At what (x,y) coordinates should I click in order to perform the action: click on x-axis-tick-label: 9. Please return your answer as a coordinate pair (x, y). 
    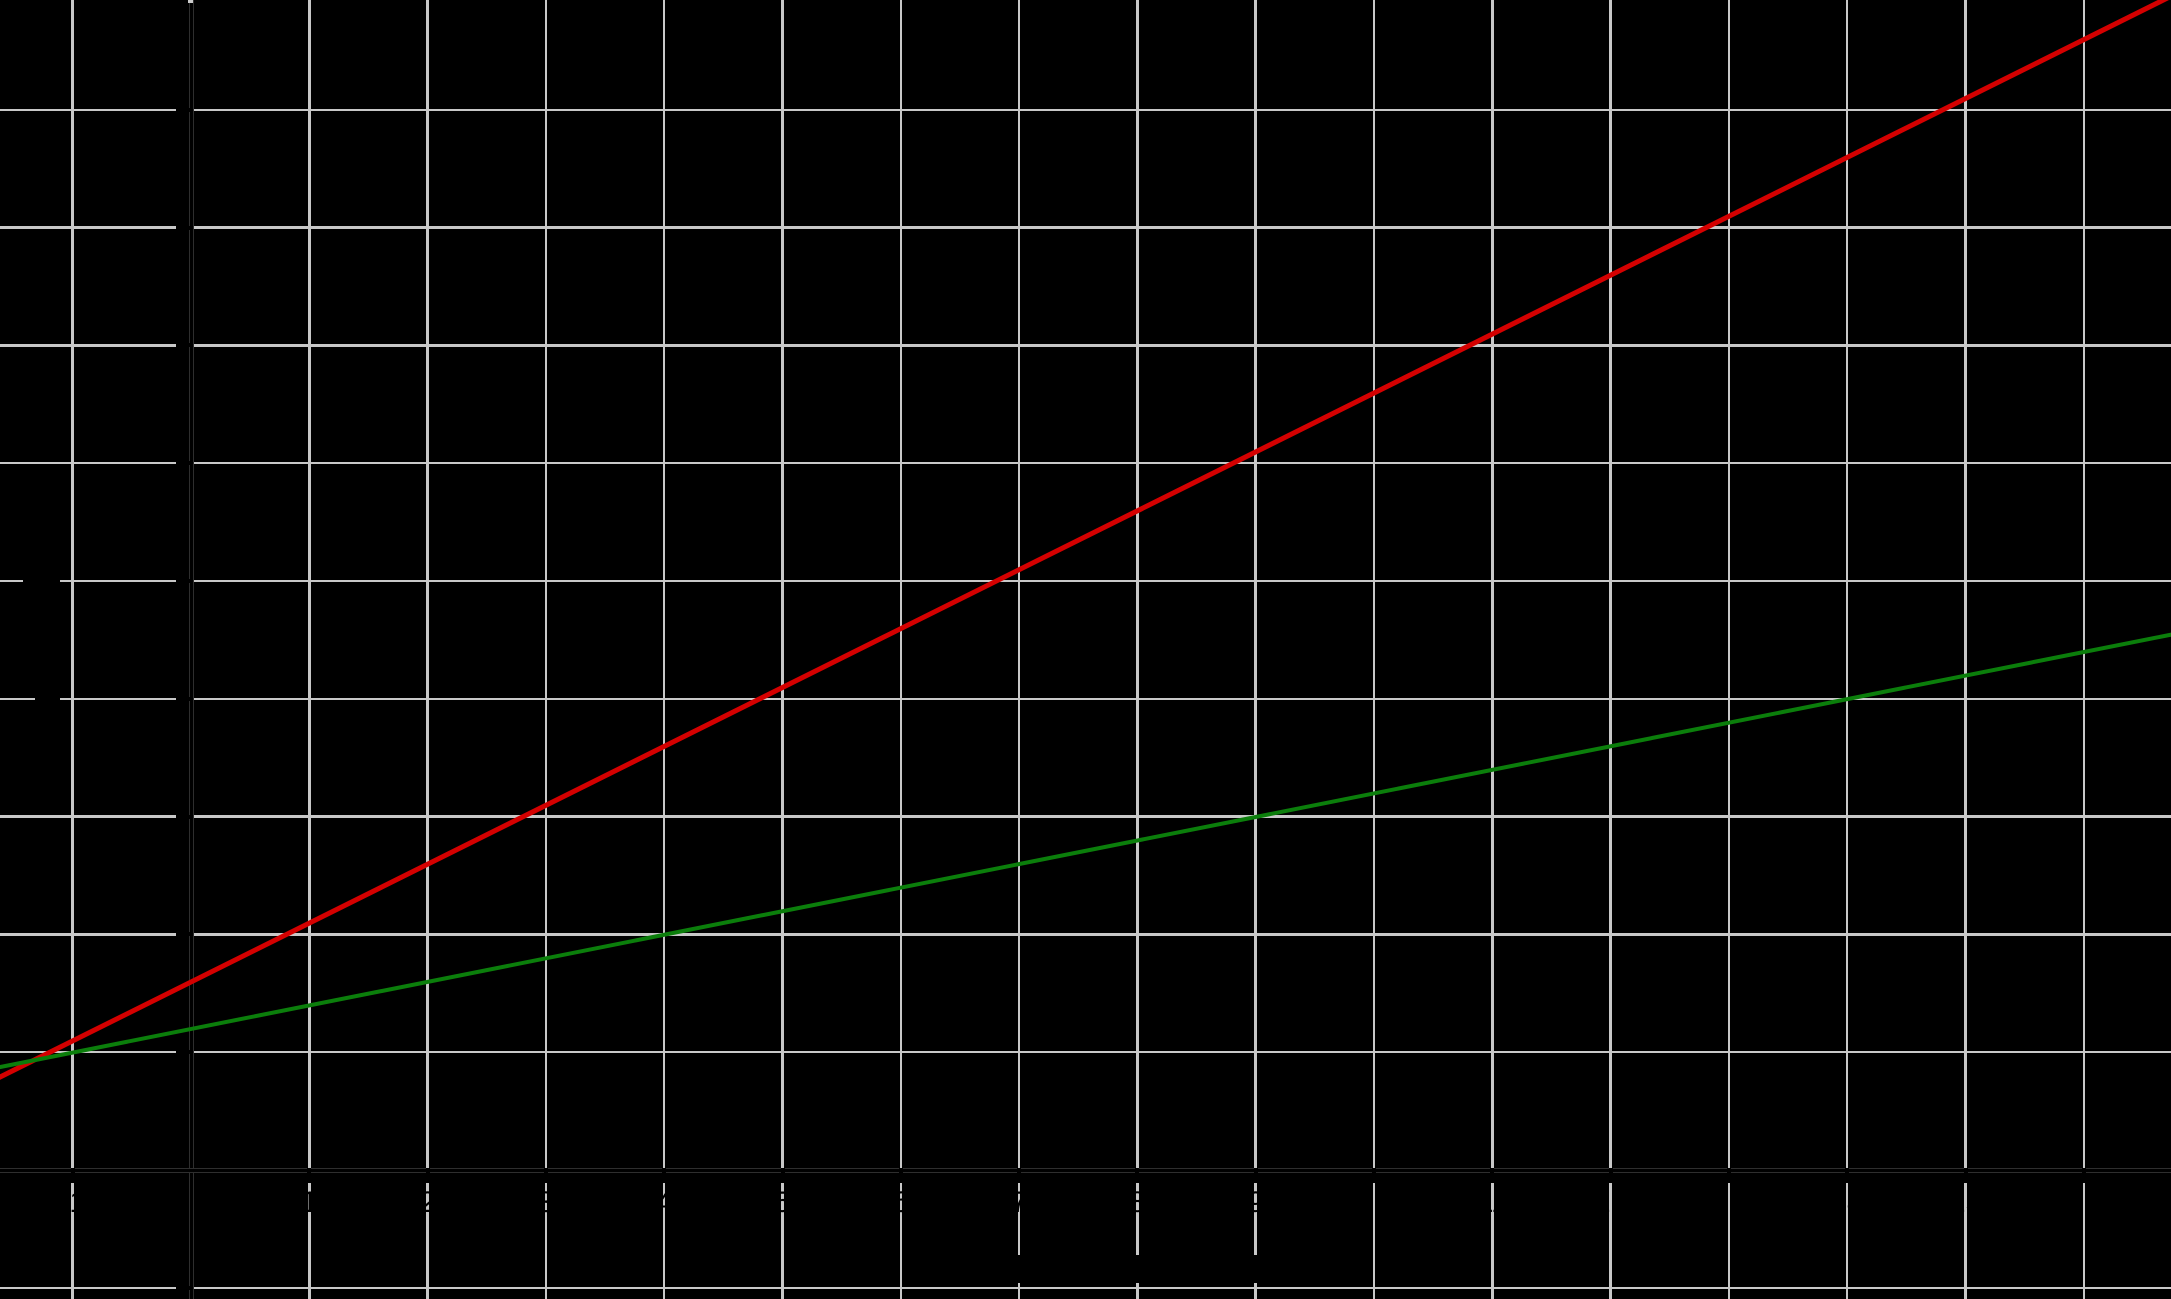
    Looking at the image, I should click on (1256, 1202).